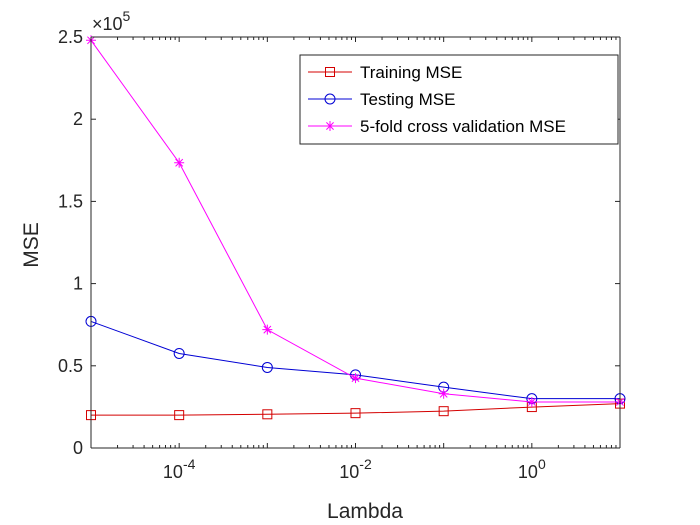  I want to click on y-axis-multiplier: ×10⁵, so click(111, 21).